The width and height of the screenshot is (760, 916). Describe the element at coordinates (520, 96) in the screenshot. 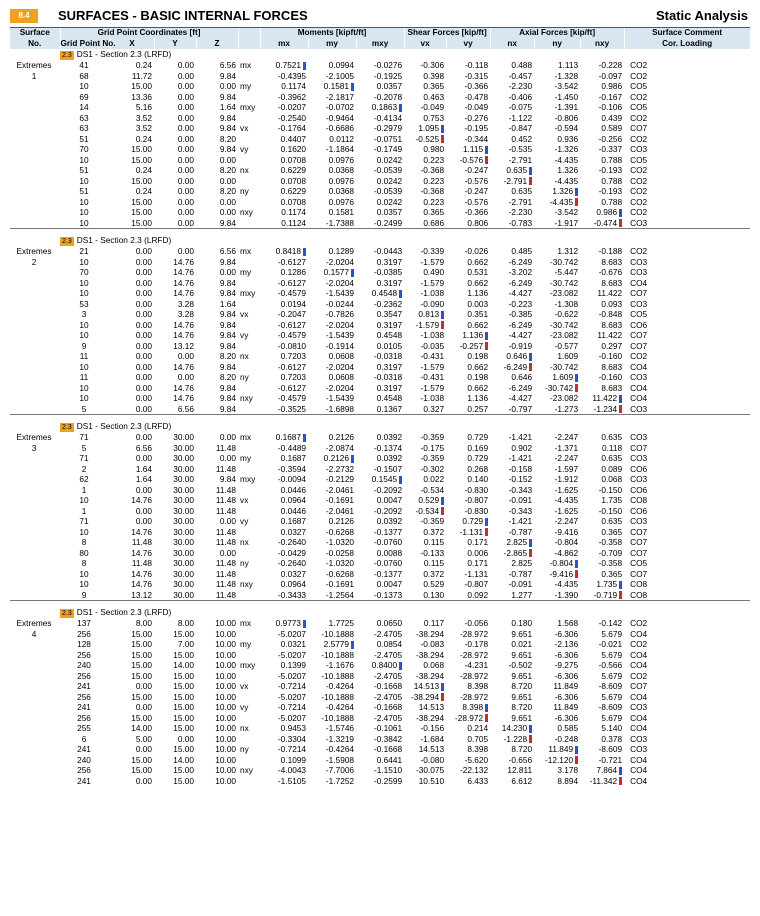

I see `value-cell: -0.406` at that location.